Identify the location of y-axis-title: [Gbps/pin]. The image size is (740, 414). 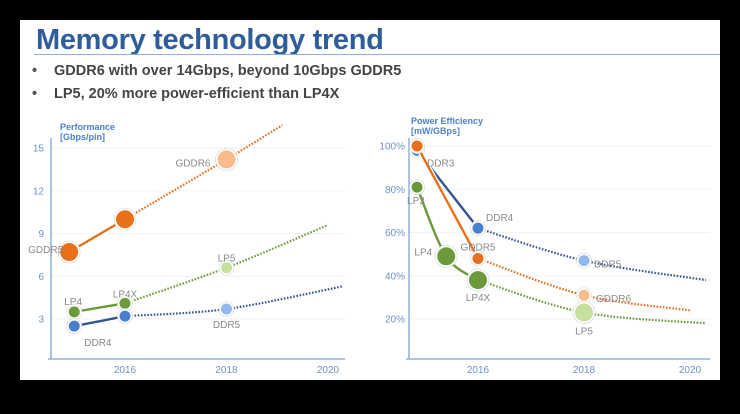
(82, 137).